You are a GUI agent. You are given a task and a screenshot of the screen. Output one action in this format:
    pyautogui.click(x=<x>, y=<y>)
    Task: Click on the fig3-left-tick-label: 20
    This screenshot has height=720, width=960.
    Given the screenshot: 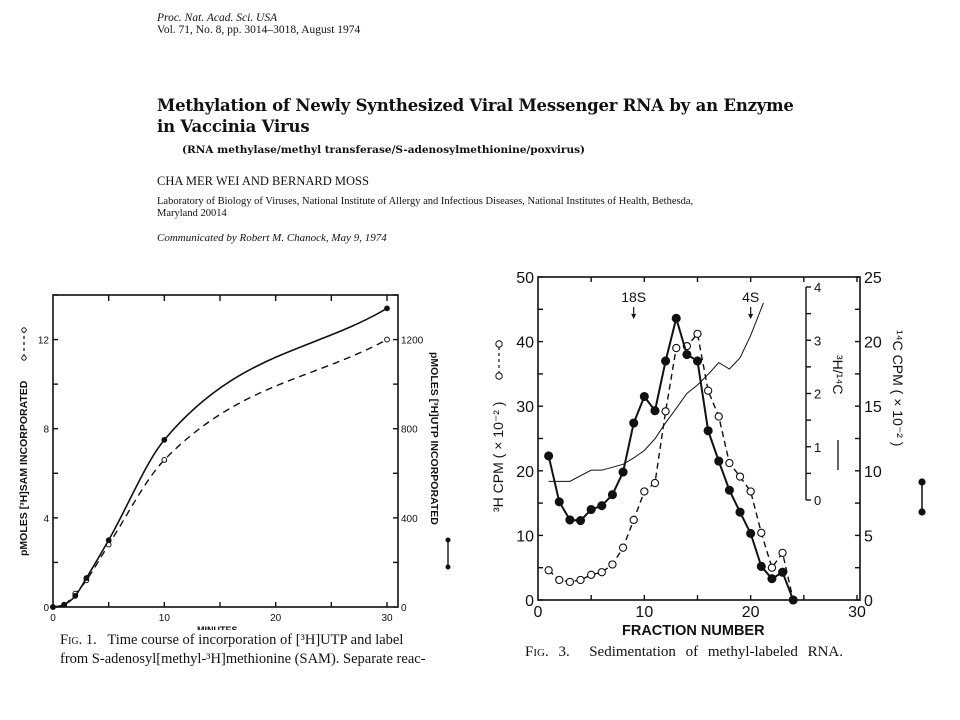 What is the action you would take?
    pyautogui.click(x=525, y=472)
    